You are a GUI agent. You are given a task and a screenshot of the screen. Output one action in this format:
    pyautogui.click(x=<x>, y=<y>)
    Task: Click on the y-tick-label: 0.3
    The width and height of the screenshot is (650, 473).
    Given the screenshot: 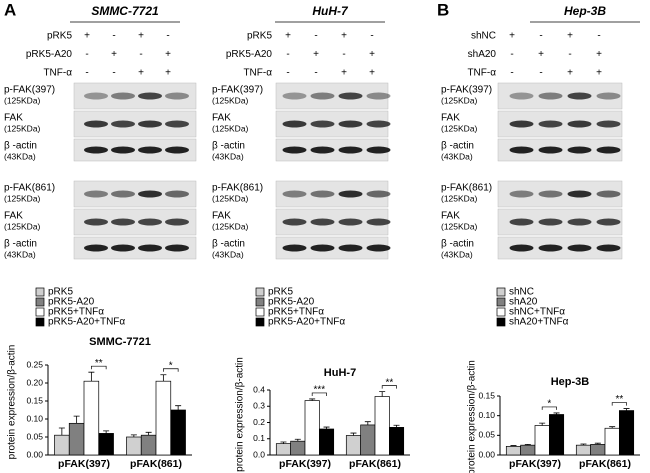 What is the action you would take?
    pyautogui.click(x=259, y=406)
    